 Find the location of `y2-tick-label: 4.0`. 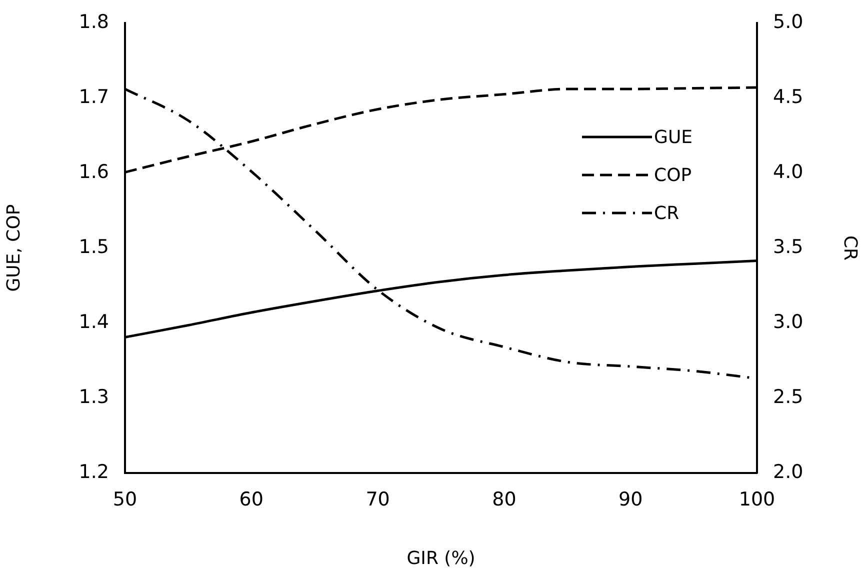

y2-tick-label: 4.0 is located at coordinates (788, 171).